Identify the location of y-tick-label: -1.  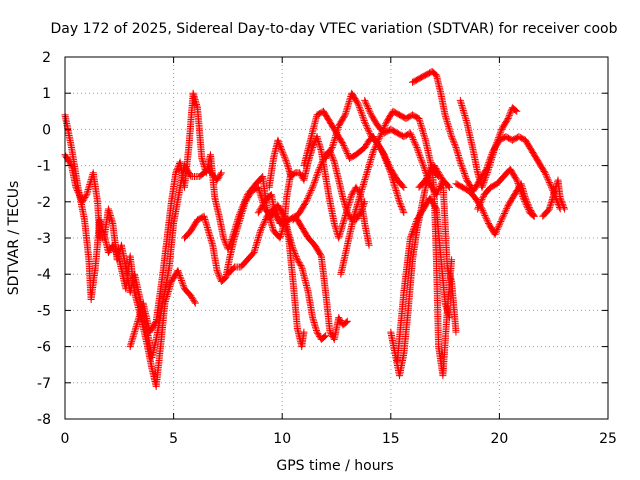
(44, 167).